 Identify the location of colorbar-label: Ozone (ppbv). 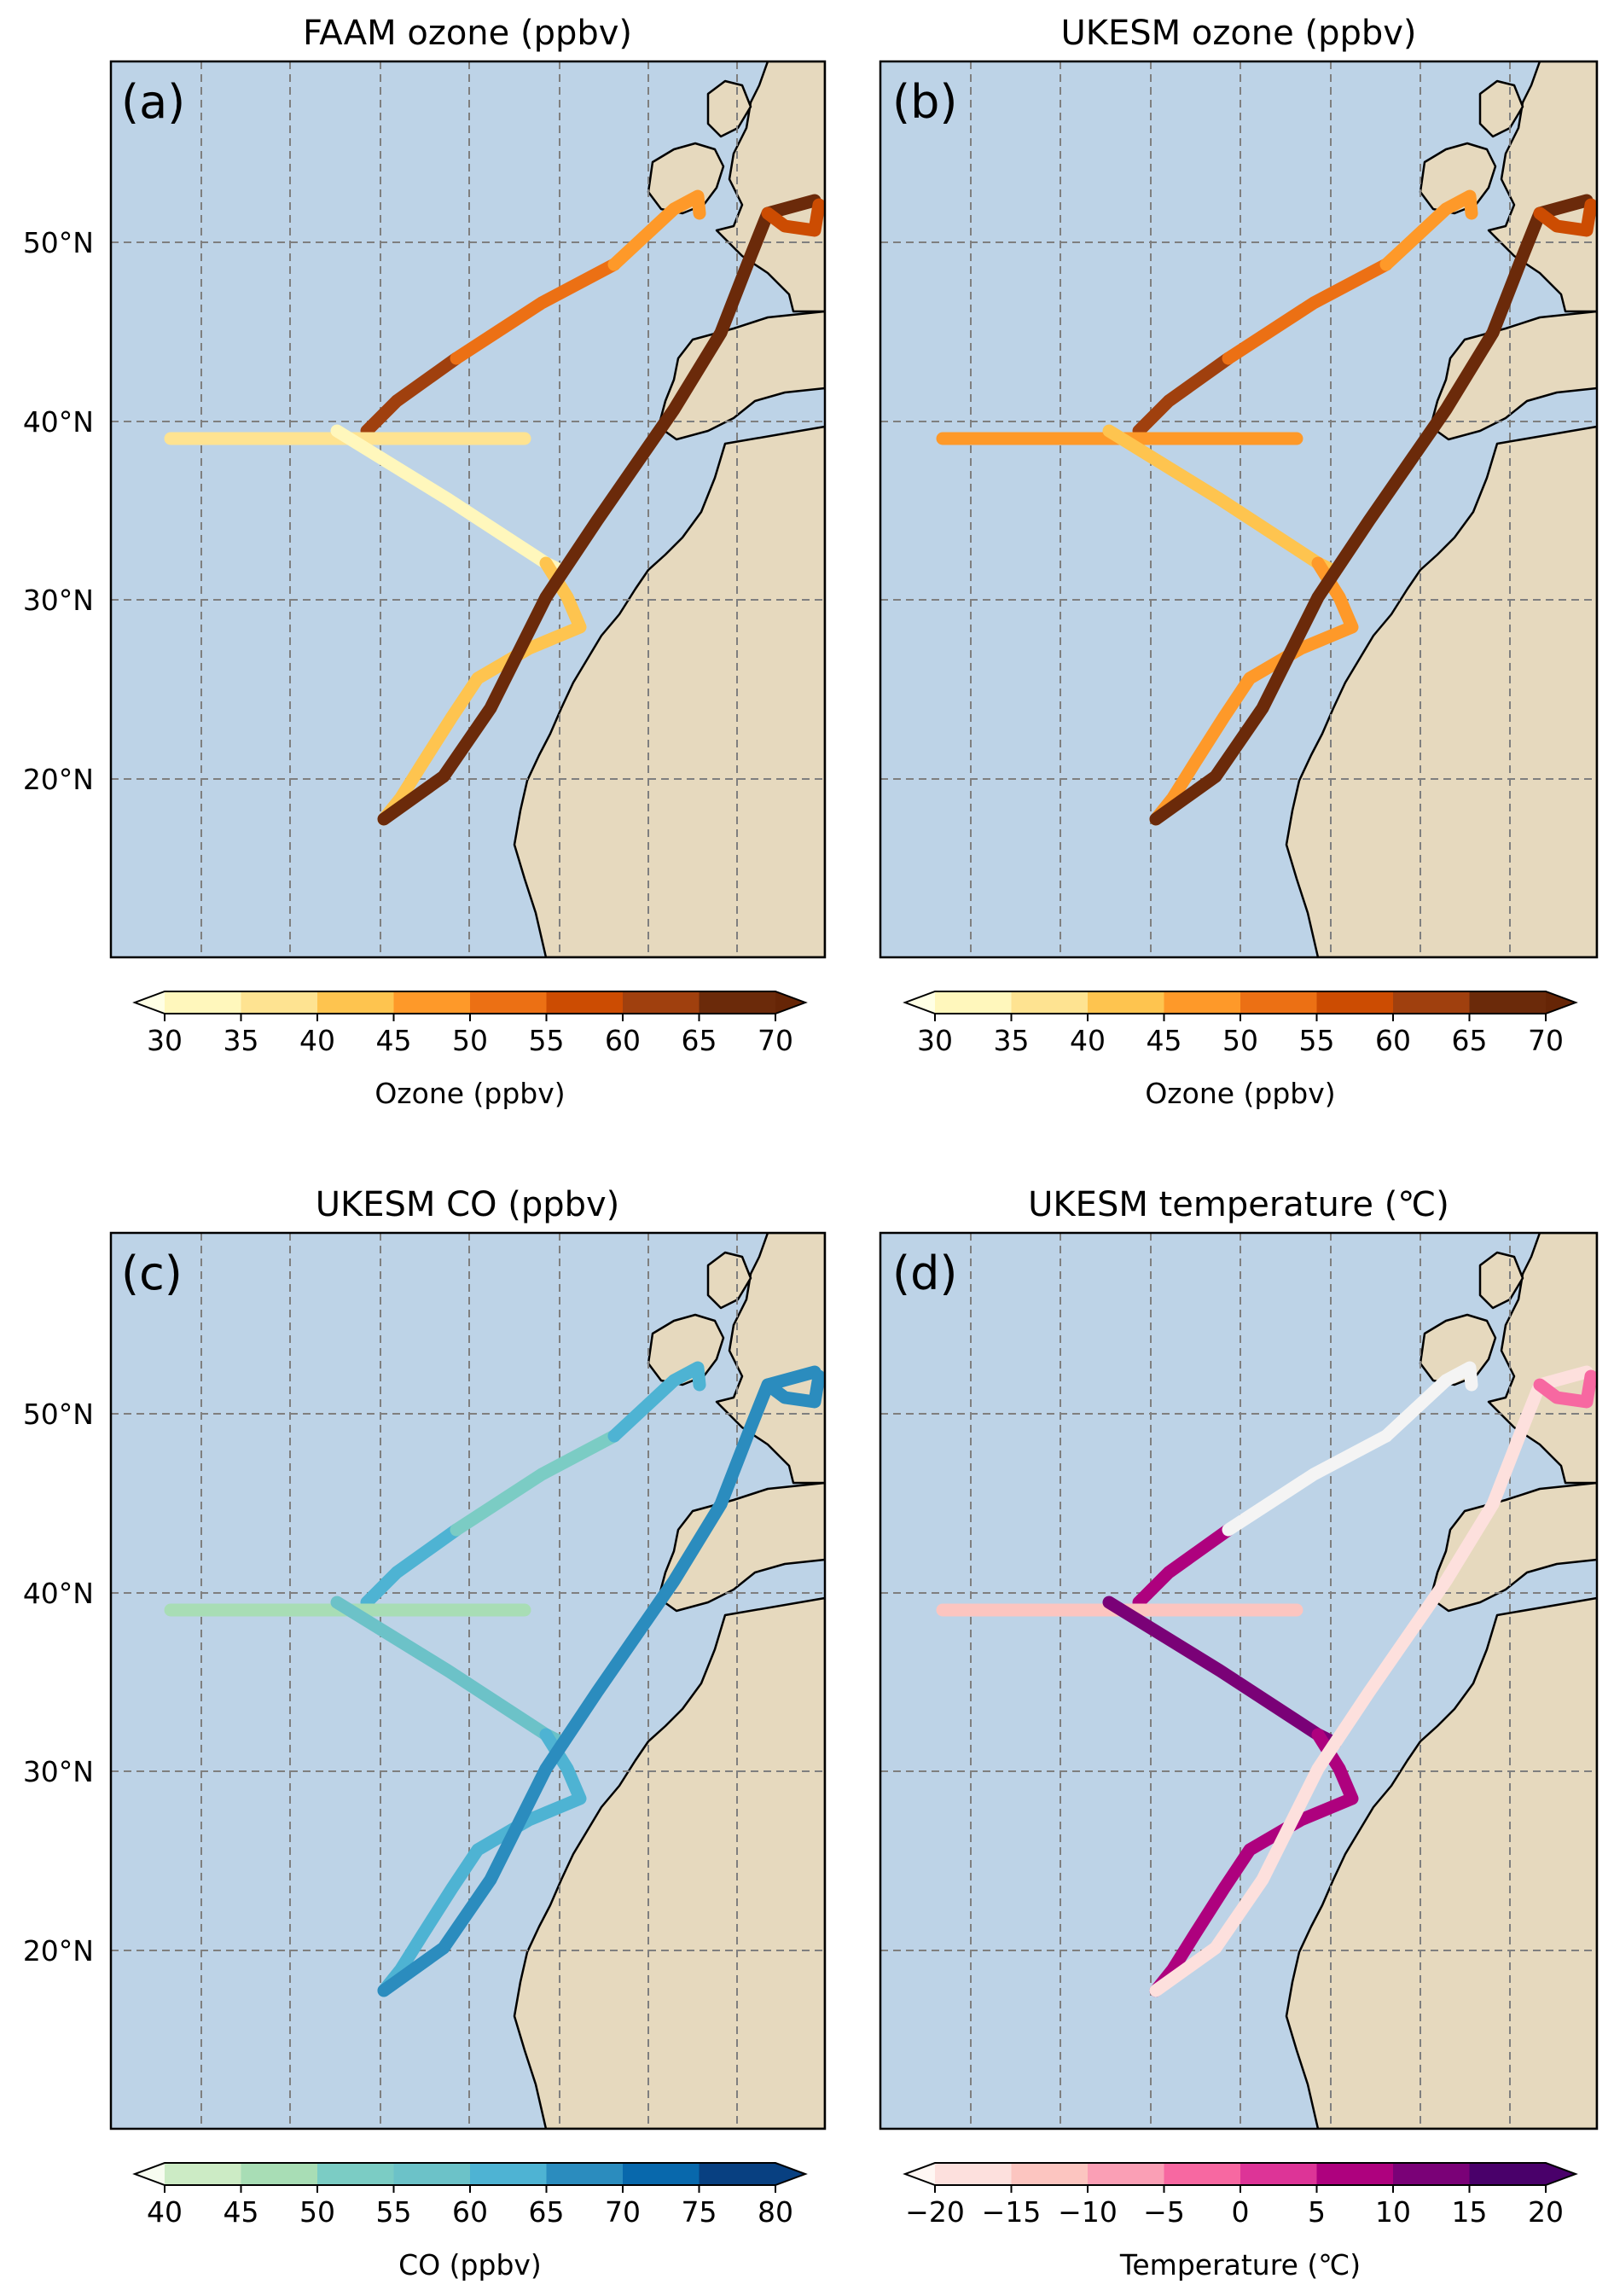
(469, 1093).